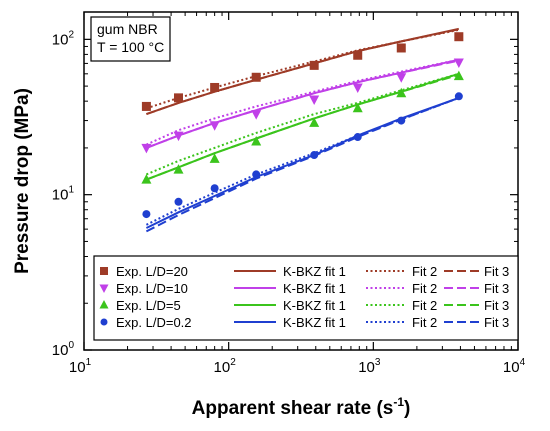  I want to click on legend-exp-label: Exp. L/D=10, so click(152, 288).